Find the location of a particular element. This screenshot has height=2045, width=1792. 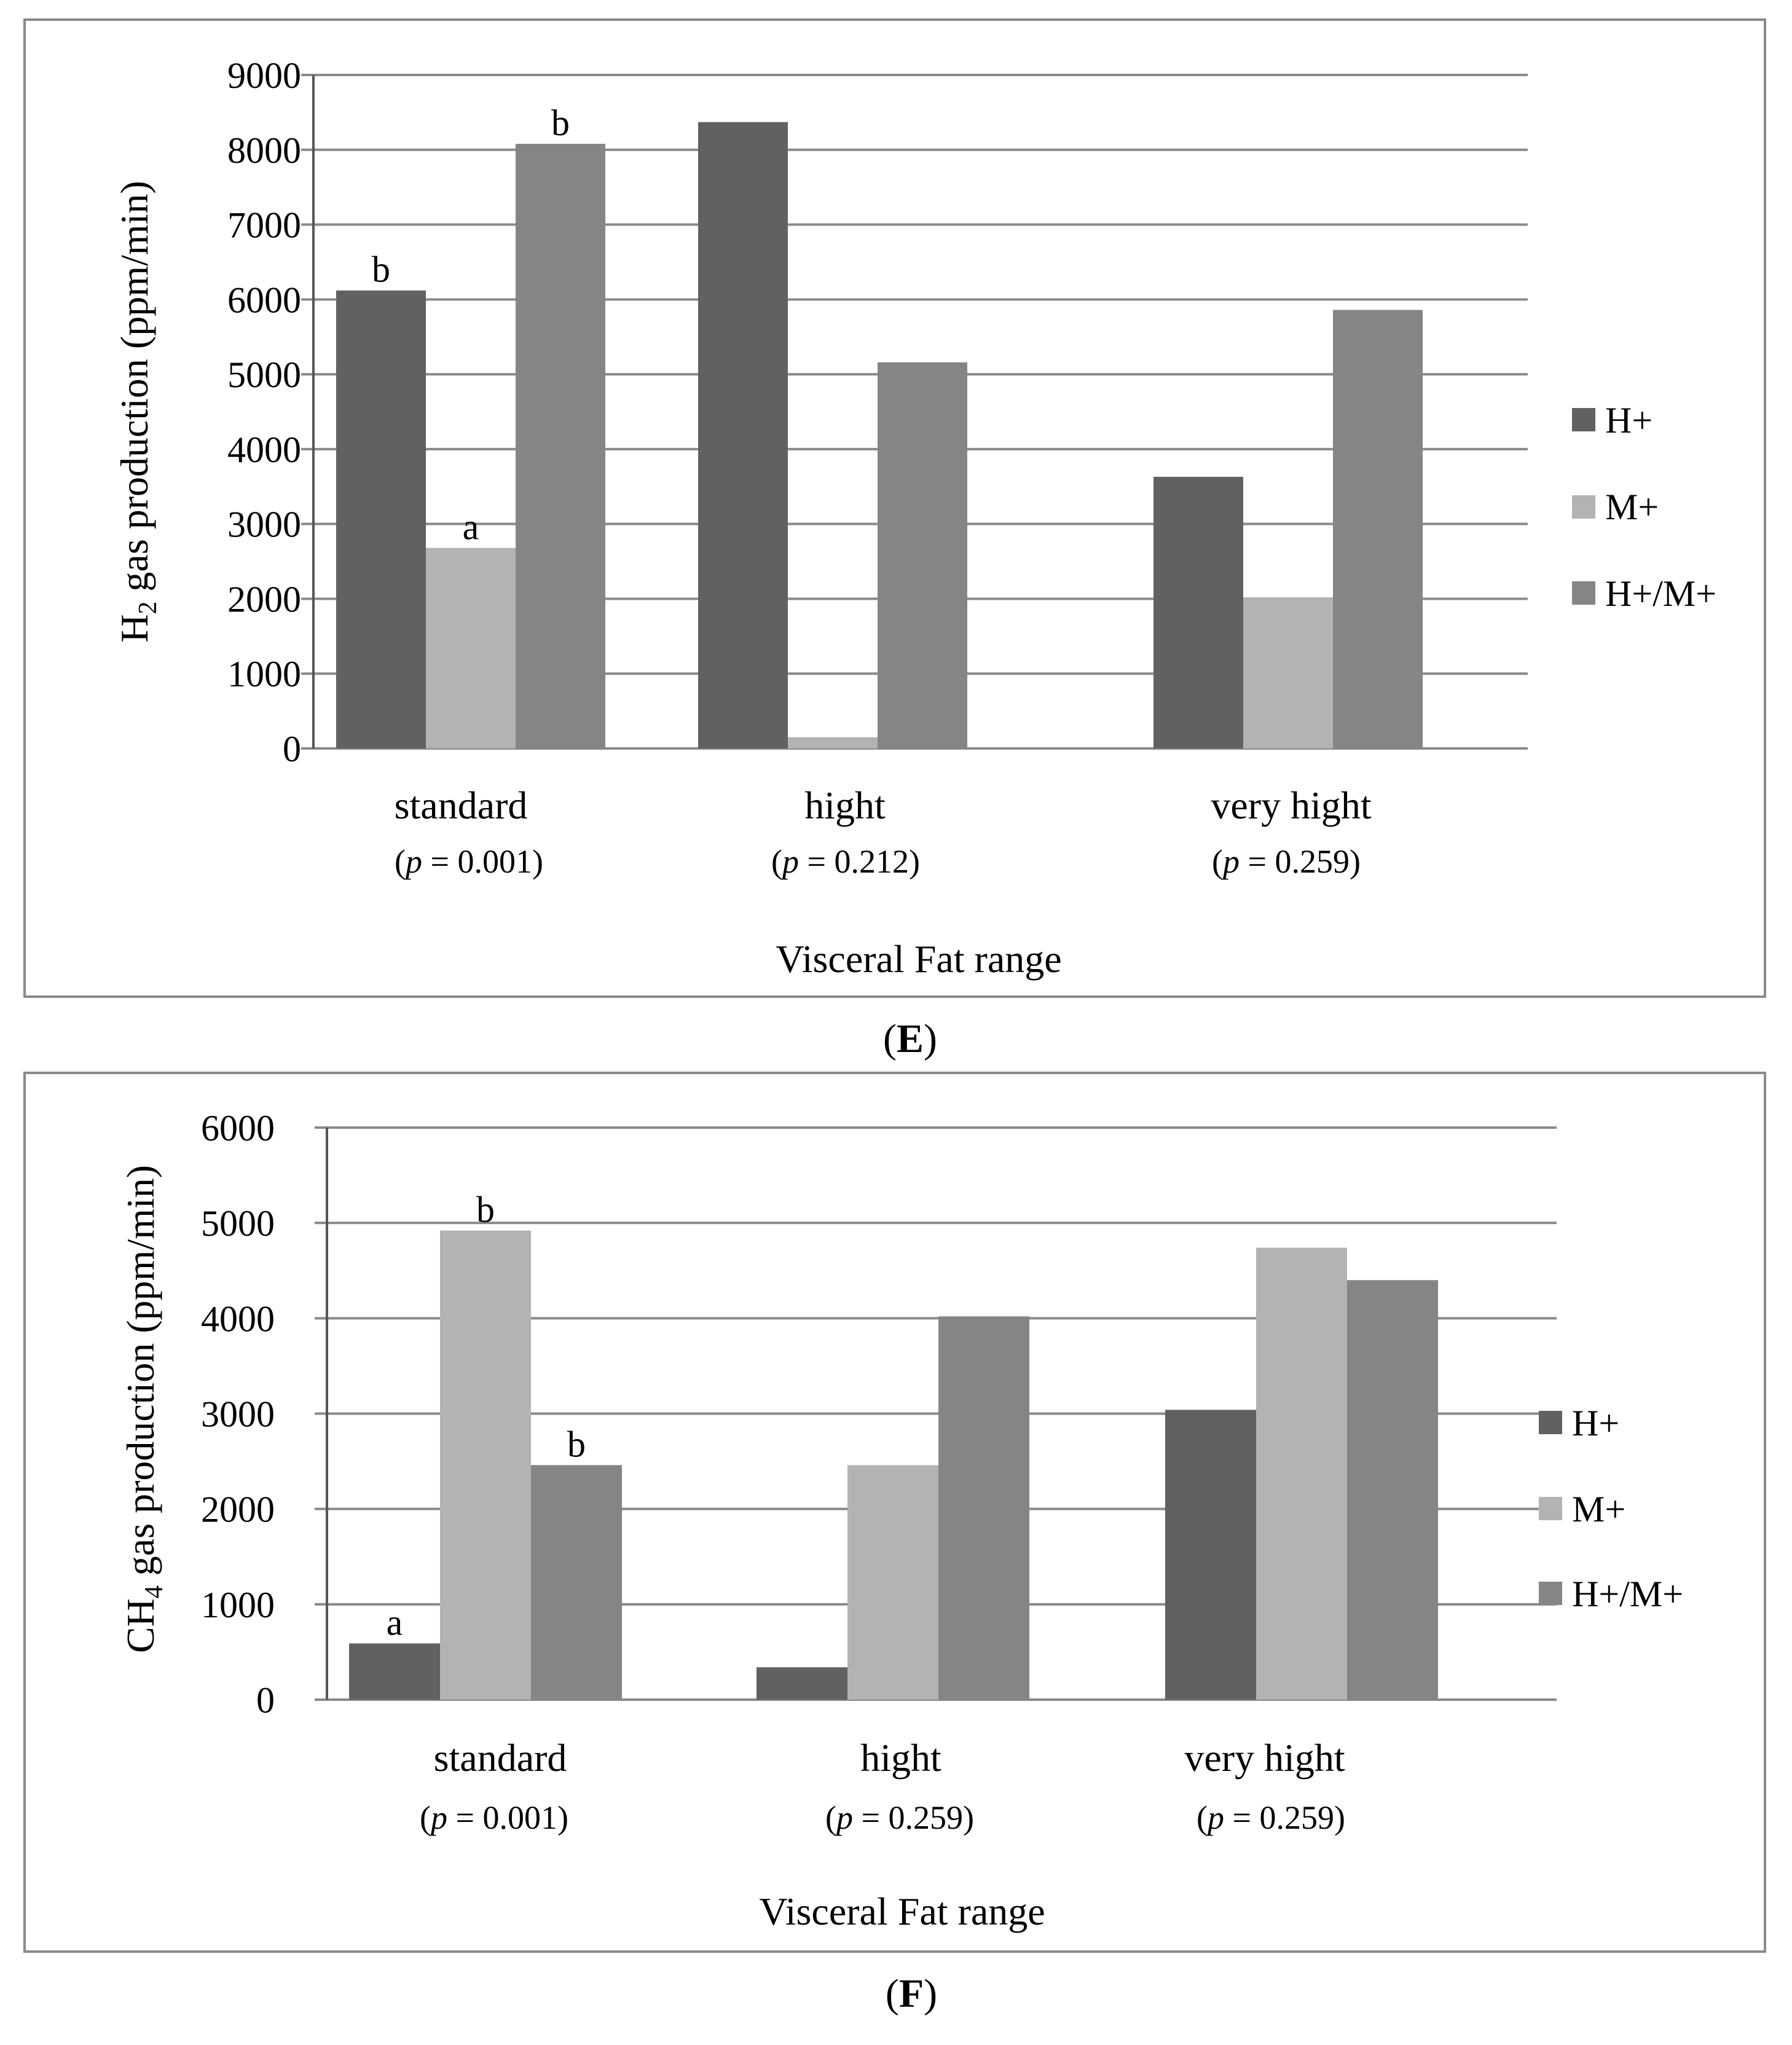

panel-f-y-tick-label: 2000 is located at coordinates (238, 1510).